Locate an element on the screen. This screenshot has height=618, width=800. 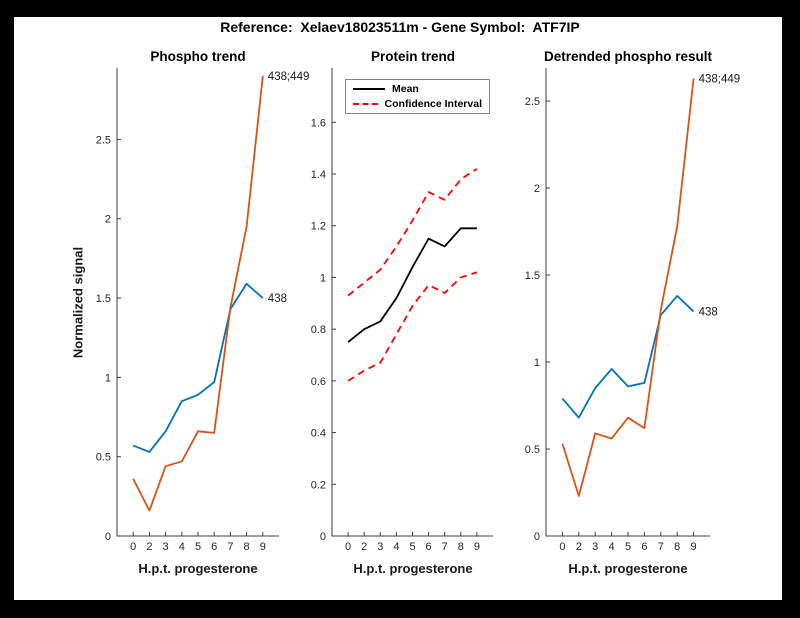
legend-row-mean: Mean is located at coordinates (417, 89).